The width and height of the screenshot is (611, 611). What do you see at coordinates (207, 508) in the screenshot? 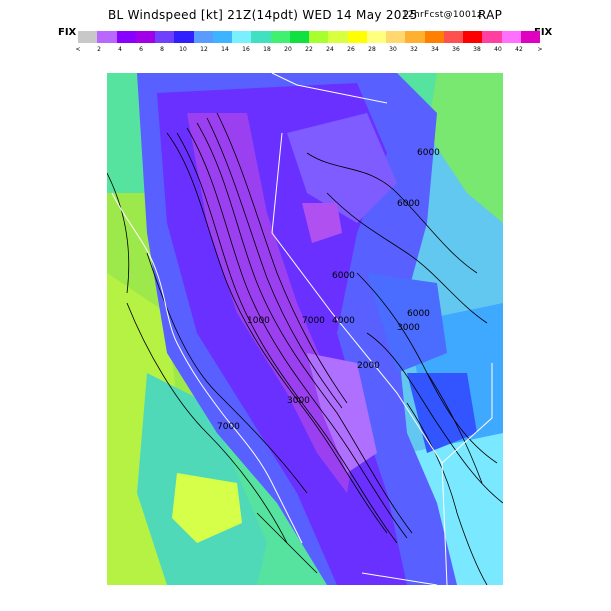
I see `ocean-yellow-patch` at bounding box center [207, 508].